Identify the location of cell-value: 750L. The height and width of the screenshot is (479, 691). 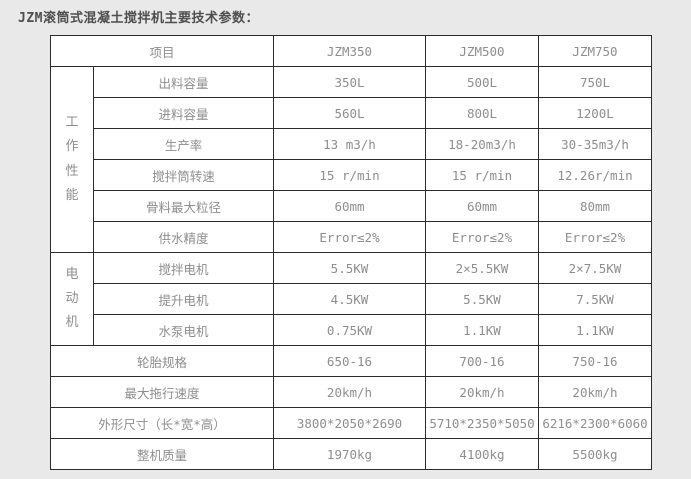
(595, 82).